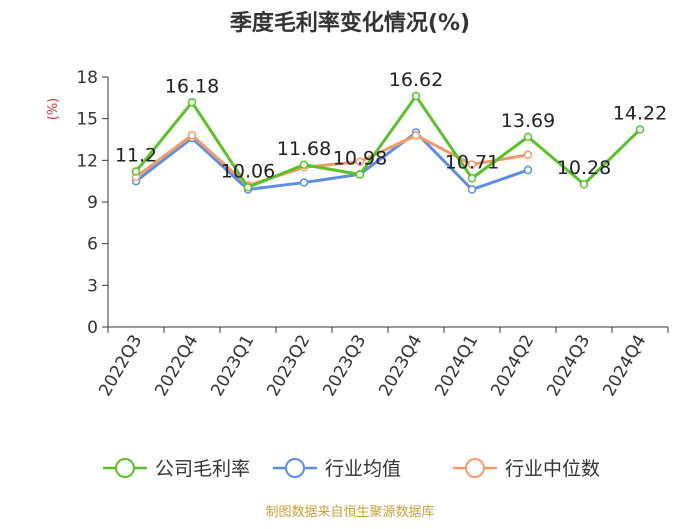  I want to click on legend: 公司毛利率 行业均值 行业中位数, so click(351, 469).